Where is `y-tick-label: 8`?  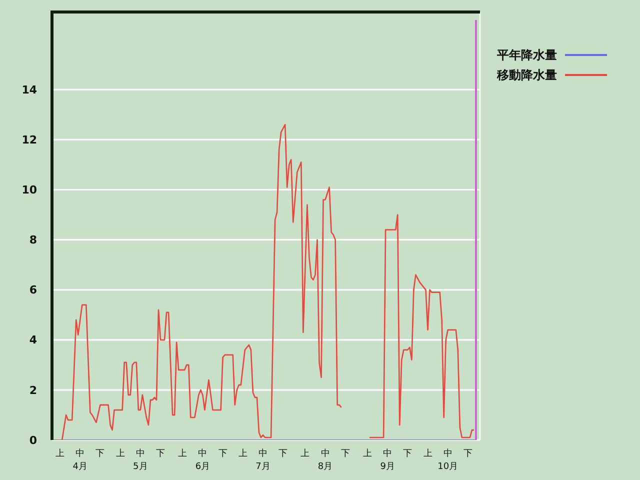 y-tick-label: 8 is located at coordinates (33, 240).